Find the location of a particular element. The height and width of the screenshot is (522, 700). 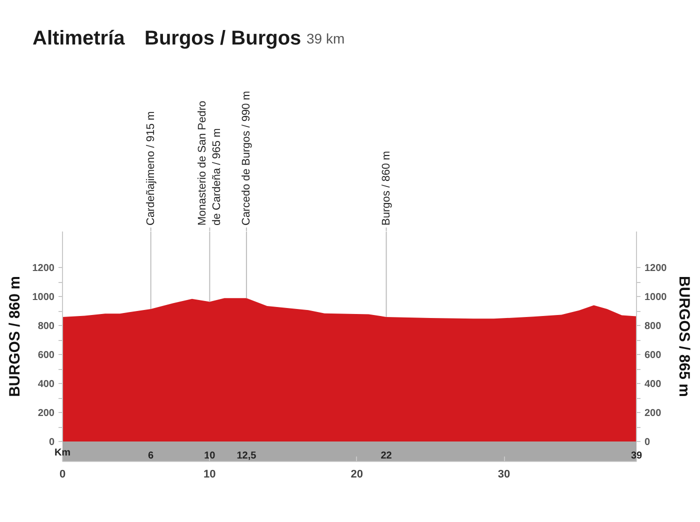

x-tick-label: 0 is located at coordinates (62, 474).